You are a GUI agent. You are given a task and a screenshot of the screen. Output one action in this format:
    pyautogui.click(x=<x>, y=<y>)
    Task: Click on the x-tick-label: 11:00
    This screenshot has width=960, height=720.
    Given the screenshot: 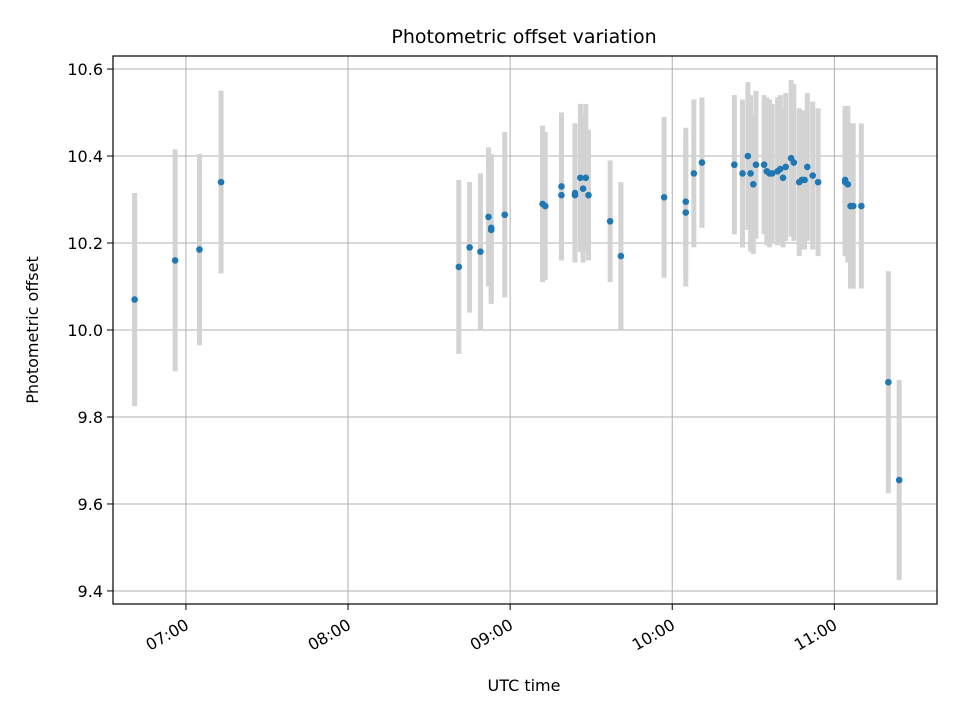 What is the action you would take?
    pyautogui.click(x=815, y=635)
    